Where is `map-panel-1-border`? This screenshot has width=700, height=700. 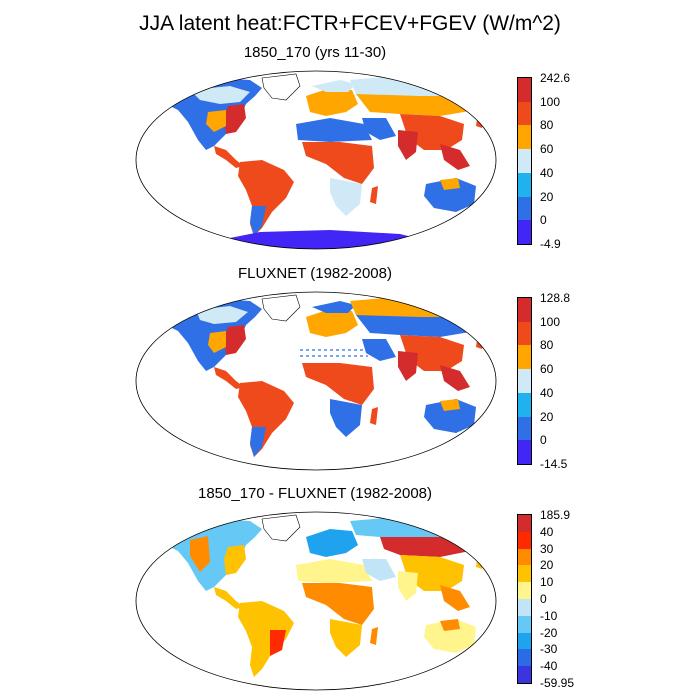 map-panel-1-border is located at coordinates (316, 160).